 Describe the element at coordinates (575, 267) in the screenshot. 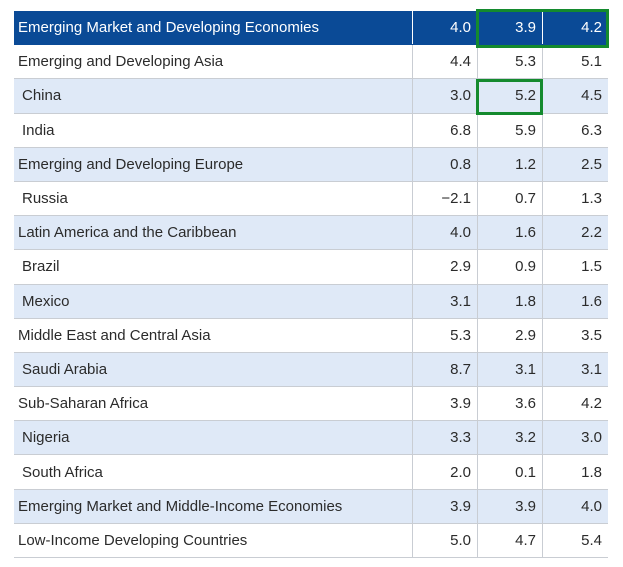

I see `value-cell: 1.5` at that location.